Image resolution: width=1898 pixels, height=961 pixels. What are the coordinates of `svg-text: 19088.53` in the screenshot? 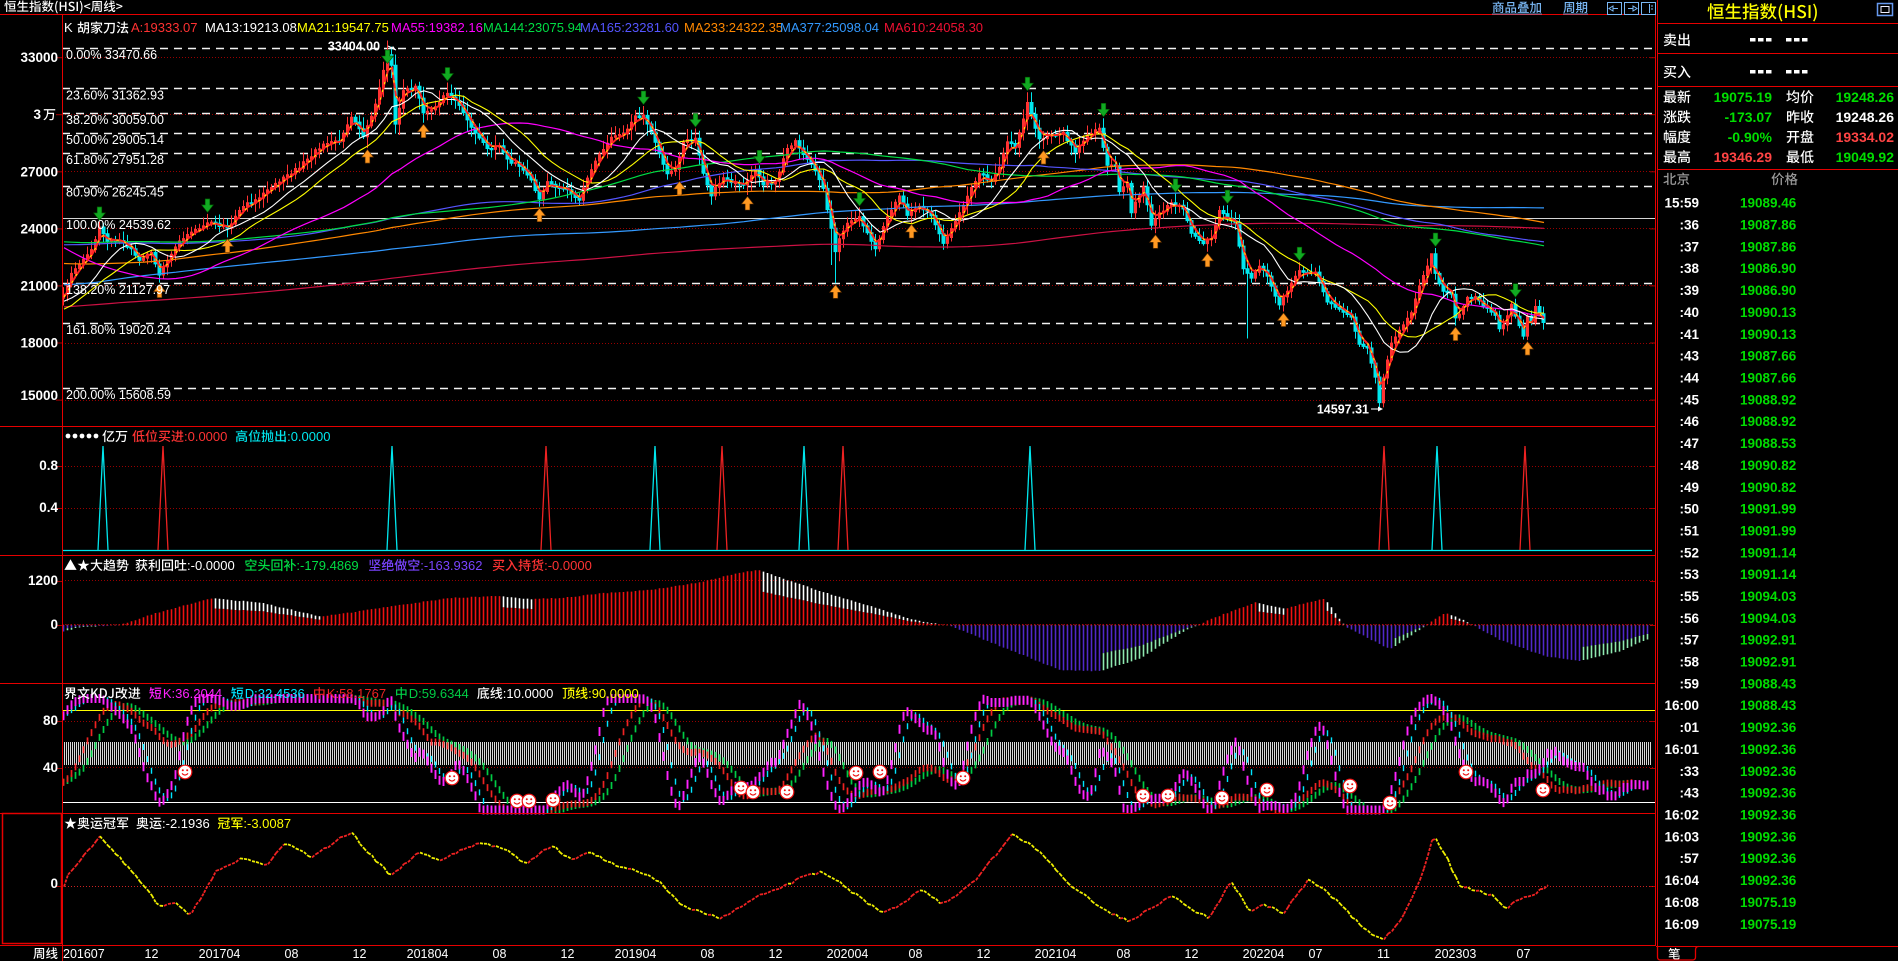 It's located at (1768, 443).